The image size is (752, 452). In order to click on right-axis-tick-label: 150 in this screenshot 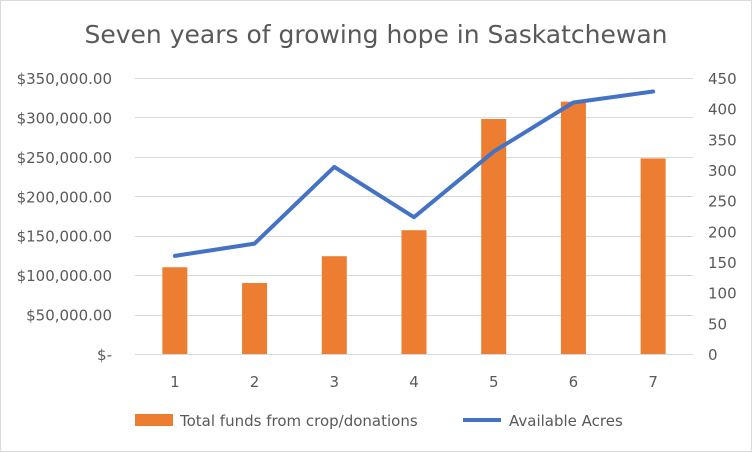, I will do `click(722, 263)`.